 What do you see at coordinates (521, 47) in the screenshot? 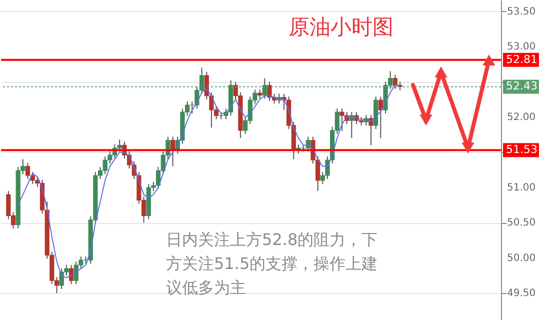
I see `y-tick-label: 53.00` at bounding box center [521, 47].